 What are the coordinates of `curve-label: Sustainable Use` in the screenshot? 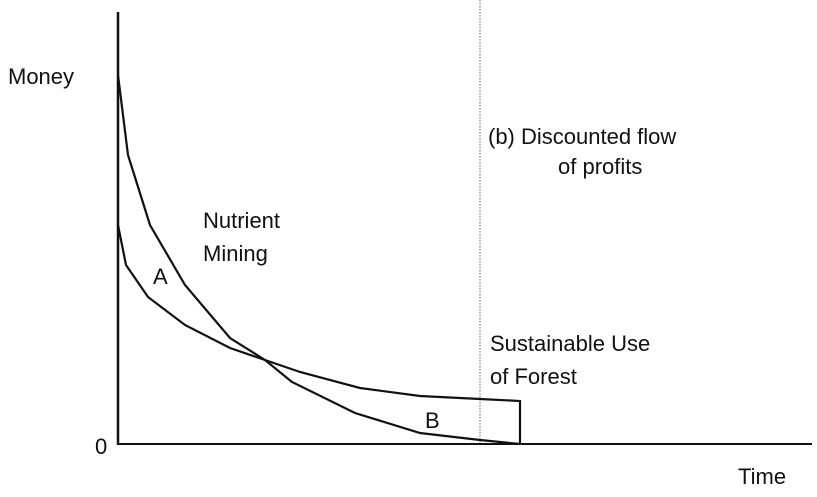 It's located at (570, 343).